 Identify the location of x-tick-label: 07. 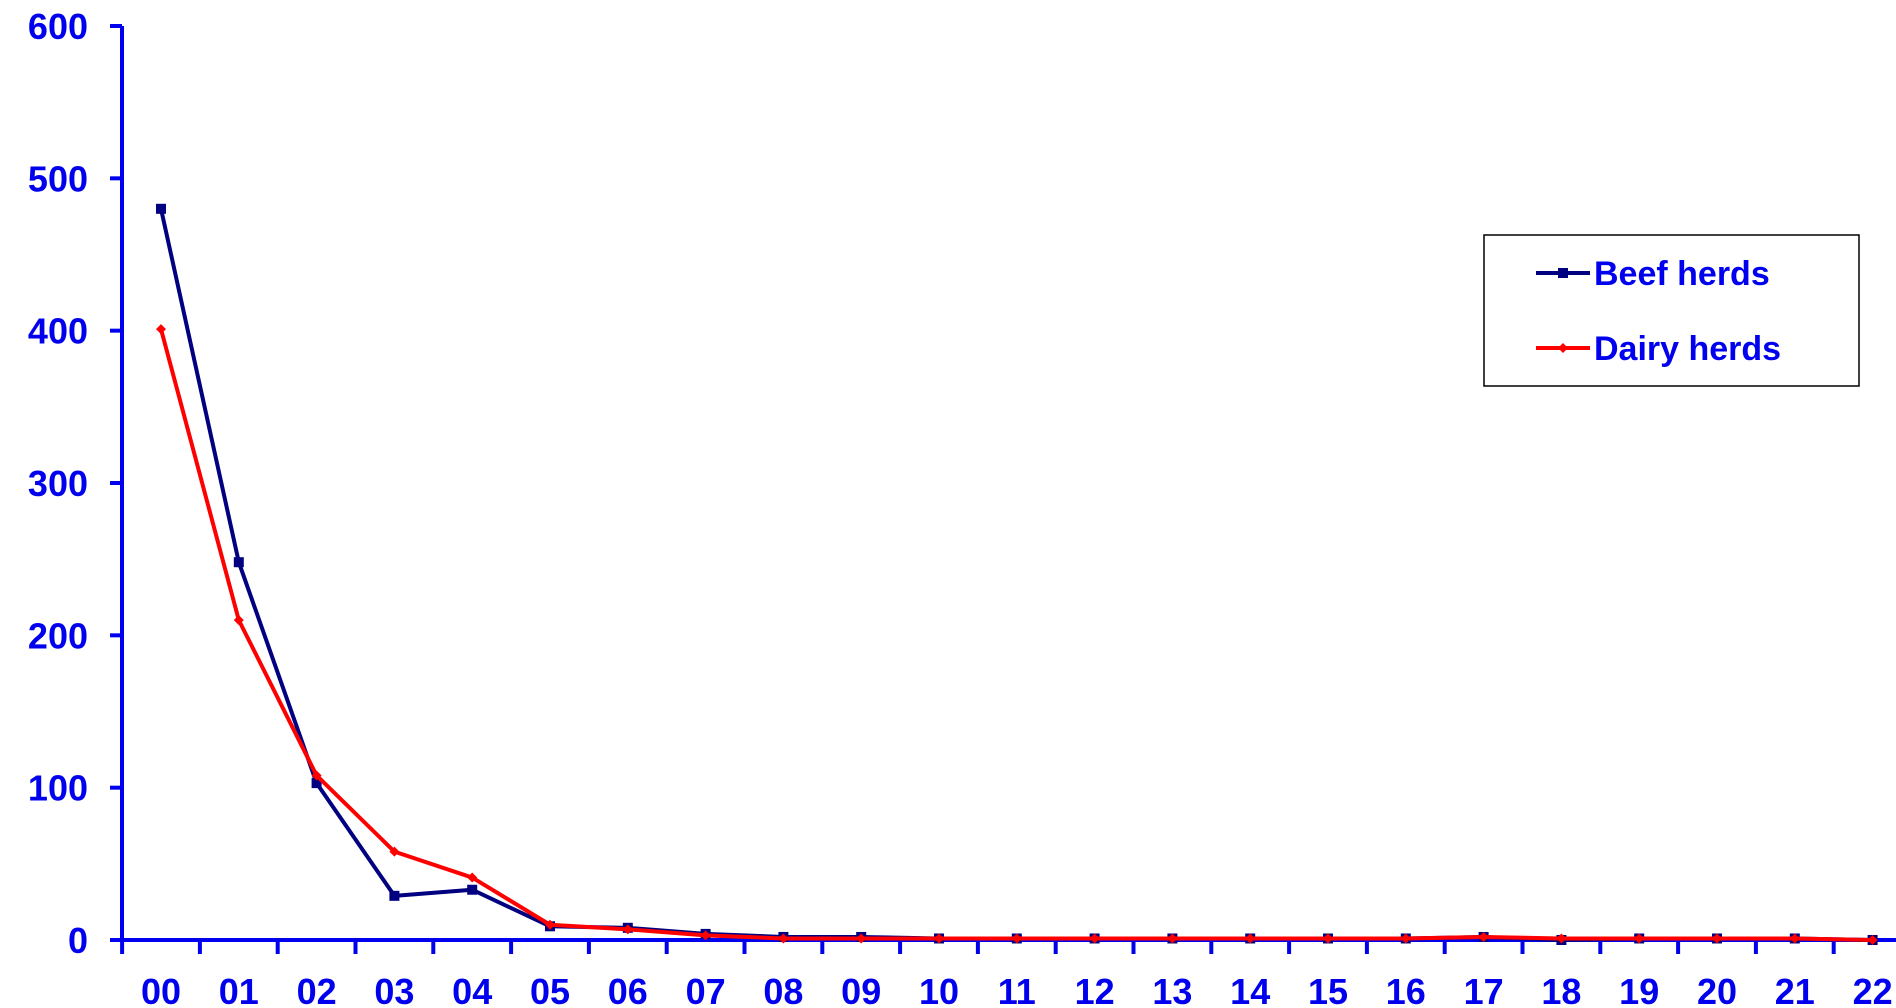
(706, 989).